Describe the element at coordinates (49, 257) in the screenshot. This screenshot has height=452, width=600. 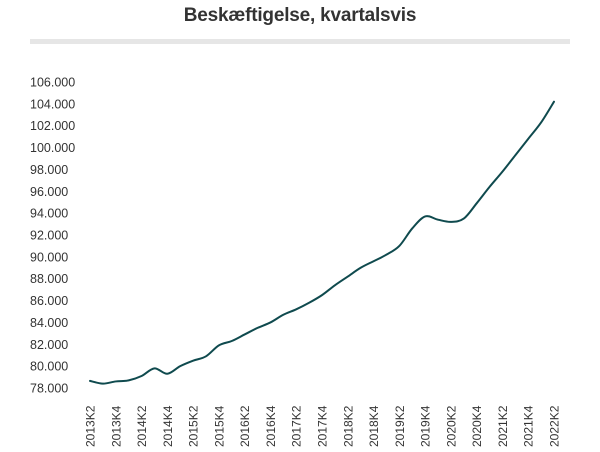
I see `y-tick-label: 90.000` at that location.